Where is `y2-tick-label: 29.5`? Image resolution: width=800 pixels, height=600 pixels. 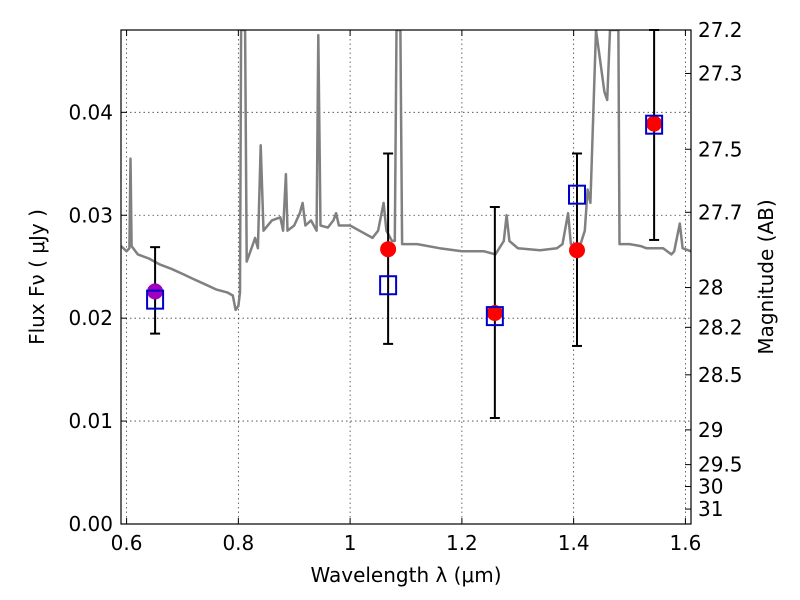 y2-tick-label: 29.5 is located at coordinates (720, 465).